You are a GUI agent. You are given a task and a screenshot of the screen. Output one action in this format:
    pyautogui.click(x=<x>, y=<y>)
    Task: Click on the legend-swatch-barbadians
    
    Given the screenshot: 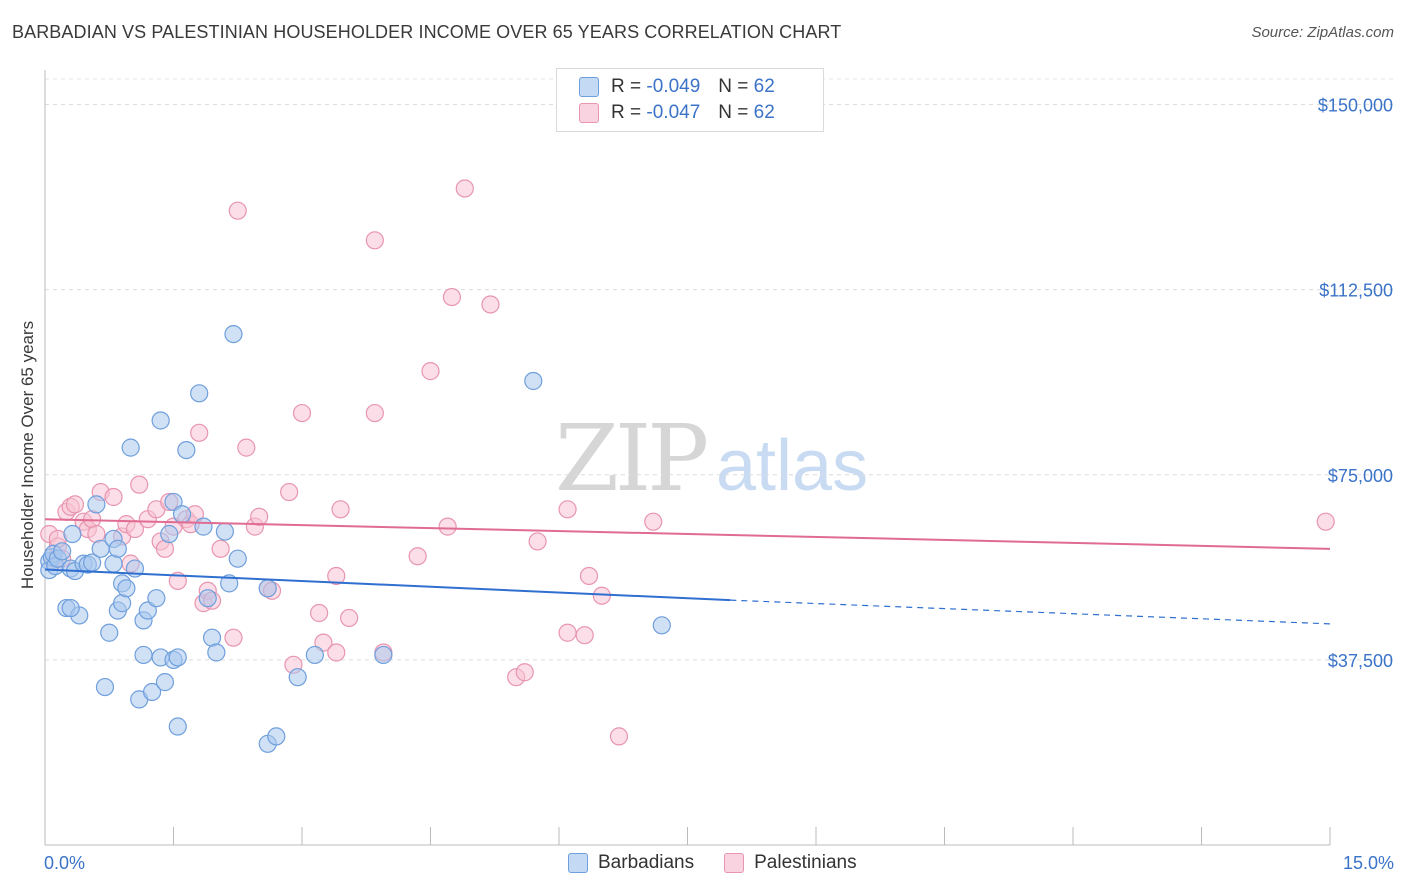 What is the action you would take?
    pyautogui.click(x=589, y=87)
    